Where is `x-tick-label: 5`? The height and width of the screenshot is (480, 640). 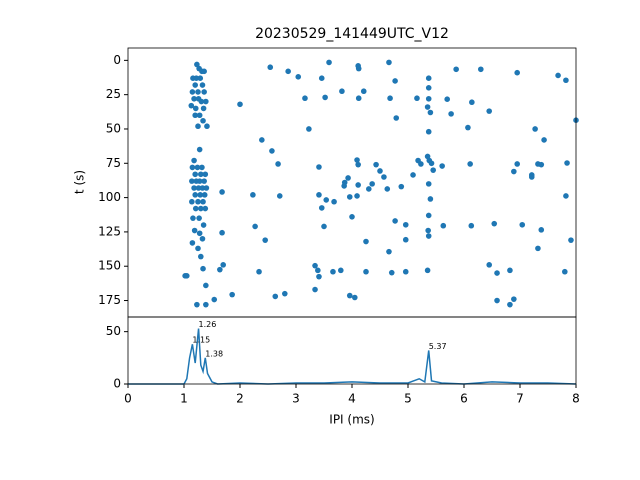 x-tick-label: 5 is located at coordinates (408, 399).